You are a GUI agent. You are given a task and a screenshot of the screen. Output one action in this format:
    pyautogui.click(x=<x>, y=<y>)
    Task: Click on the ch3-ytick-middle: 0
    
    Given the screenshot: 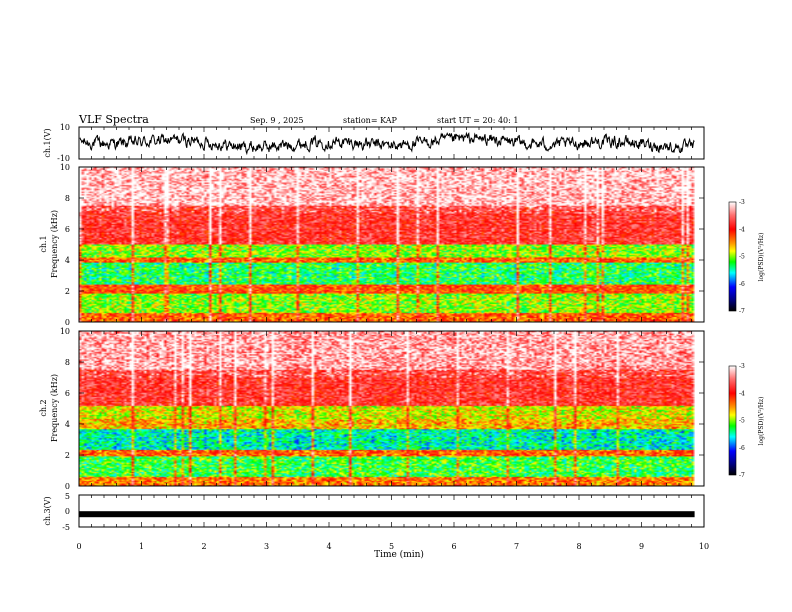 What is the action you would take?
    pyautogui.click(x=67, y=511)
    